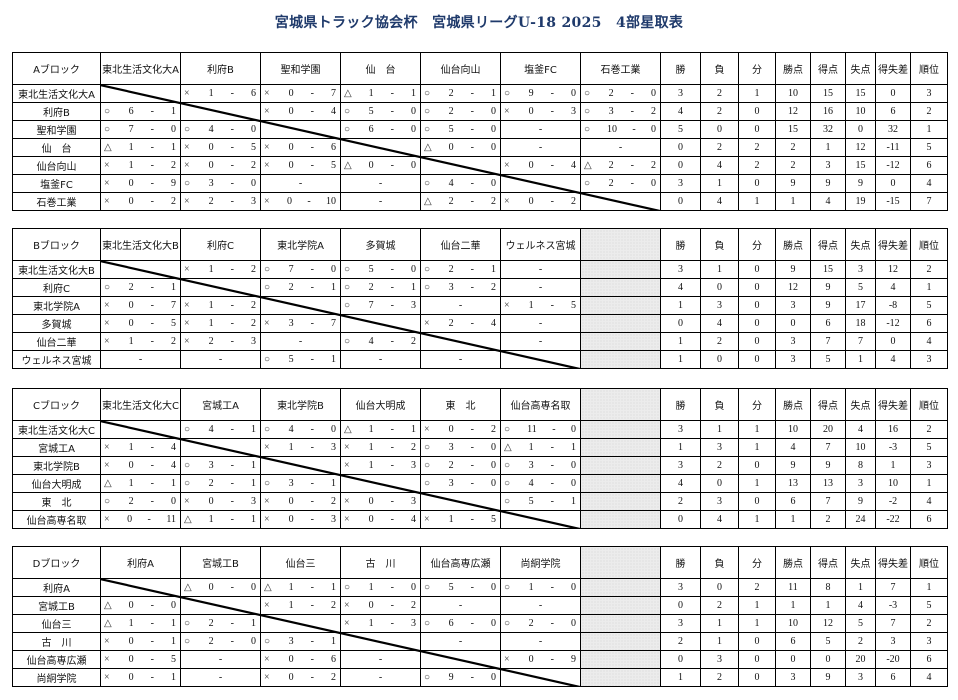 The height and width of the screenshot is (700, 958). What do you see at coordinates (541, 501) in the screenshot?
I see `score: ○ 5 - 1` at bounding box center [541, 501].